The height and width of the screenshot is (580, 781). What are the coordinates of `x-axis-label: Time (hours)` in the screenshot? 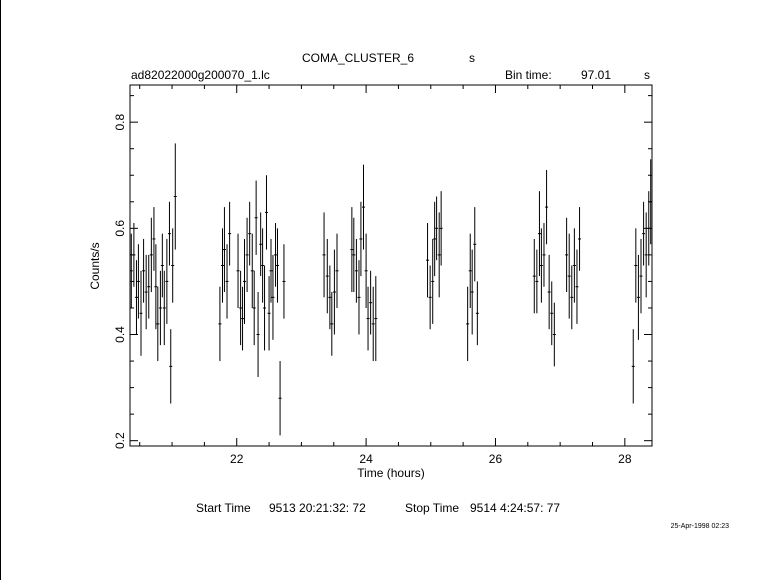 It's located at (391, 473).